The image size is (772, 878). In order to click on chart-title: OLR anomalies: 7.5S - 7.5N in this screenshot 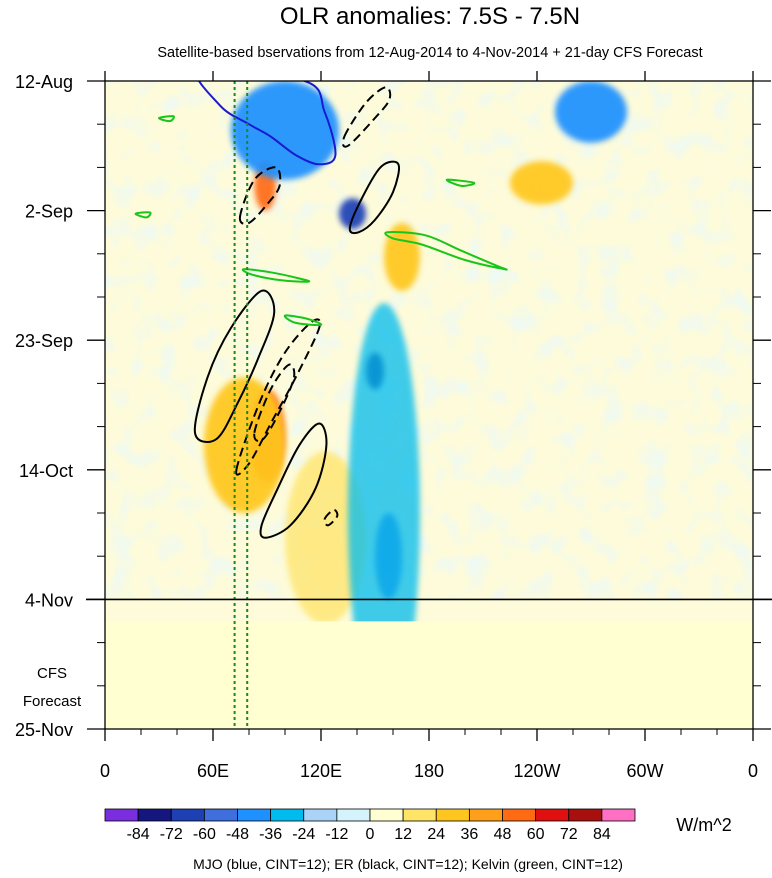, I will do `click(430, 16)`.